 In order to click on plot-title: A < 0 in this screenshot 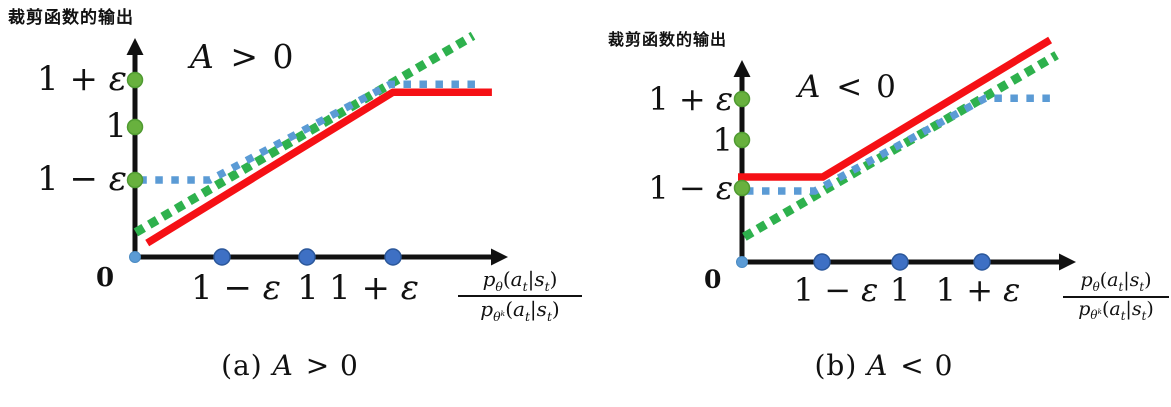, I will do `click(848, 87)`.